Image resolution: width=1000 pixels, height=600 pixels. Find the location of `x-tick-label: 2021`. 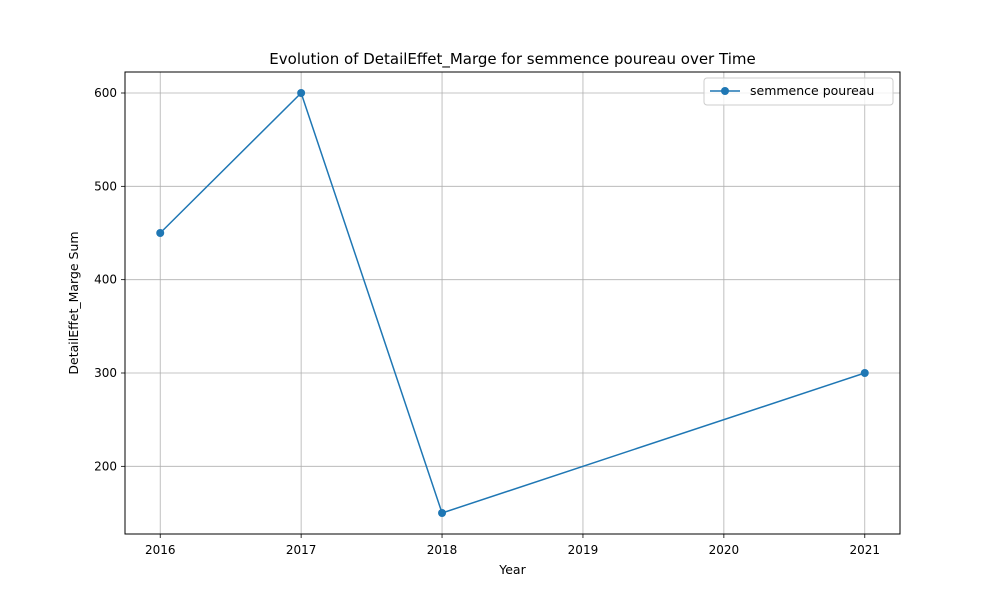

x-tick-label: 2021 is located at coordinates (864, 550).